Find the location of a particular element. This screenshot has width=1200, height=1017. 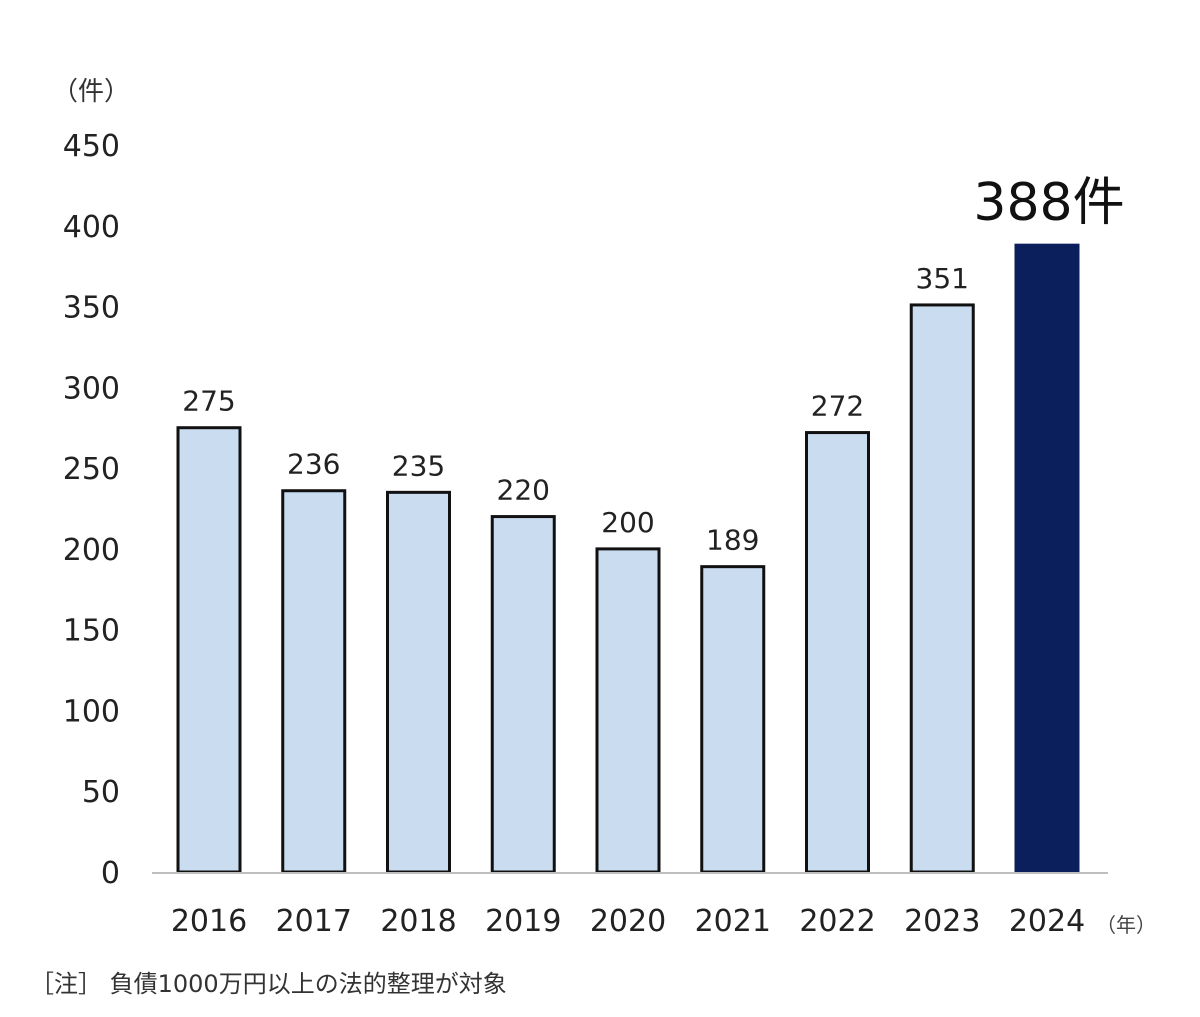

x-tick-label: 2017 is located at coordinates (314, 921).